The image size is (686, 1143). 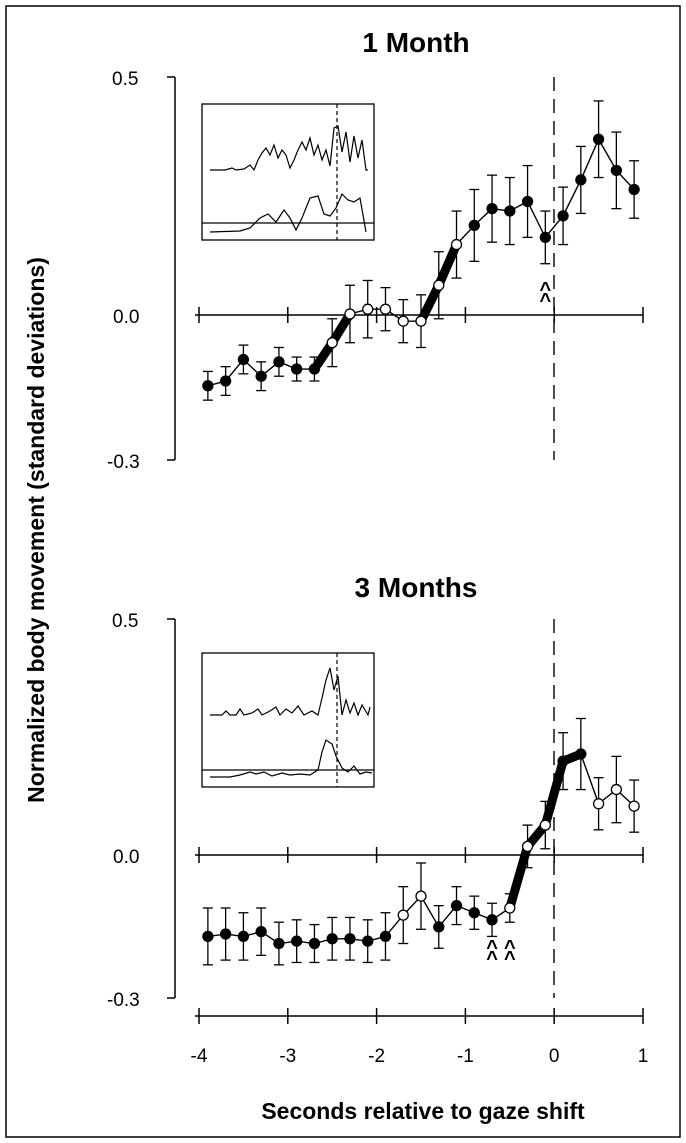 I want to click on significant-segment, so click(x=545, y=831).